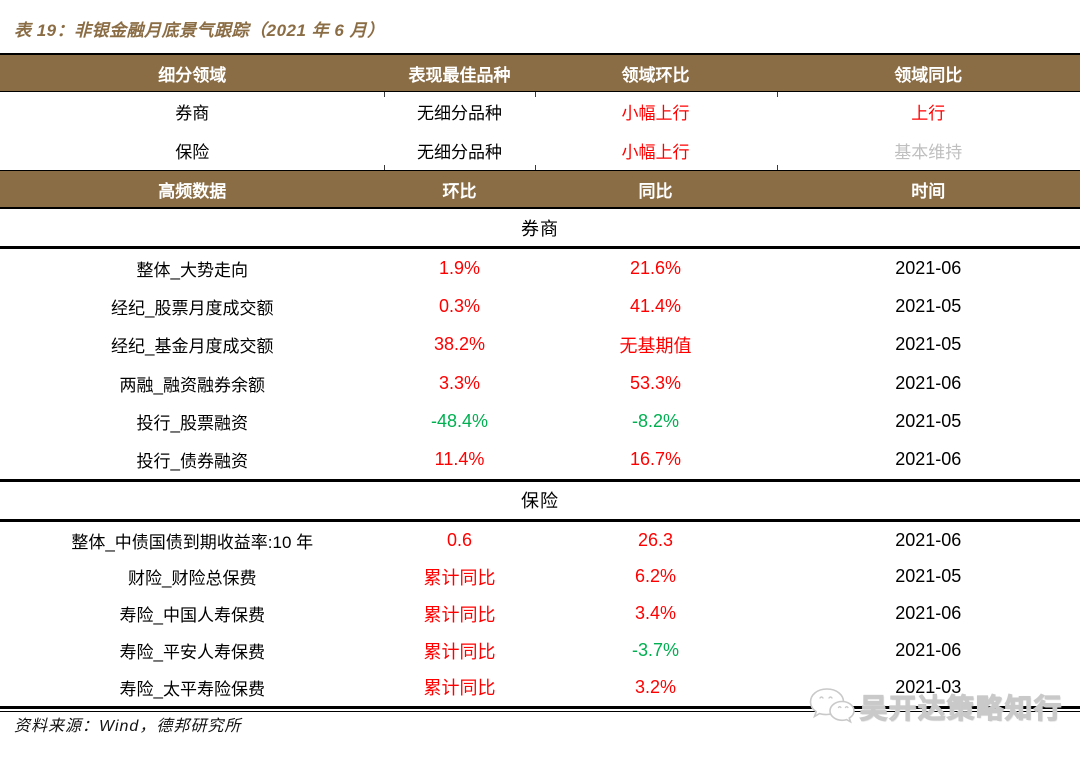 The image size is (1080, 759). Describe the element at coordinates (656, 576) in the screenshot. I see `yoy-value-cell: 6.2%` at that location.